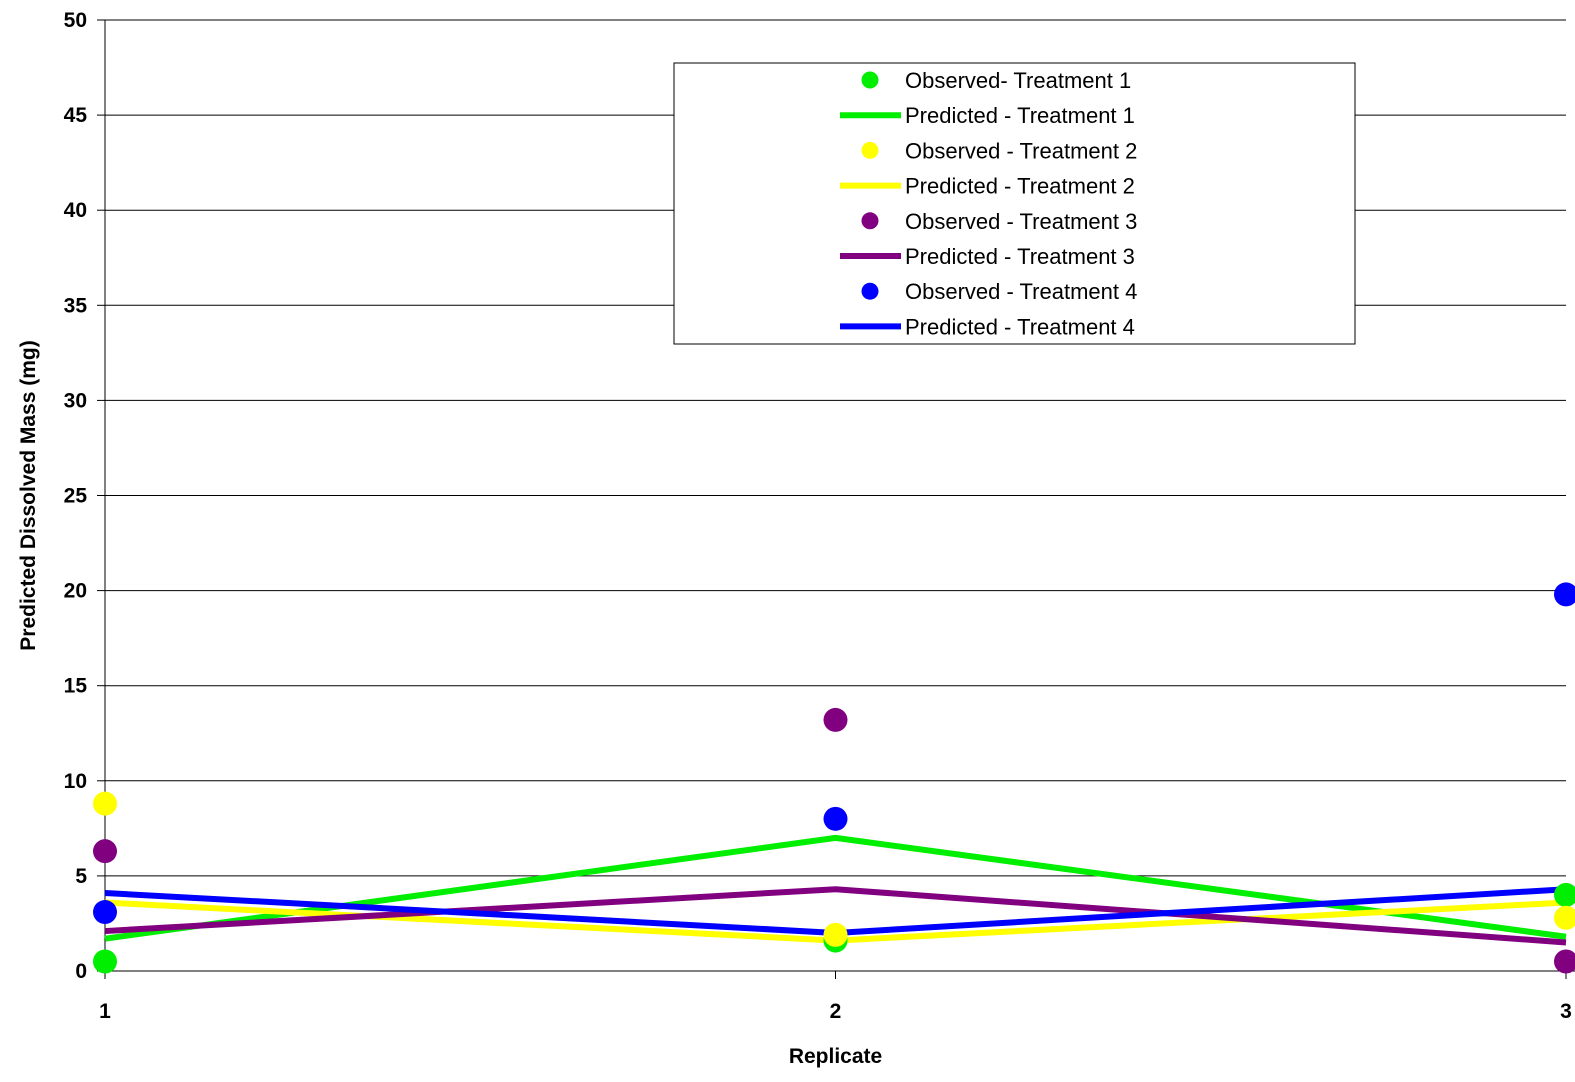 The width and height of the screenshot is (1575, 1082). I want to click on x-tick-label: 1, so click(105, 1011).